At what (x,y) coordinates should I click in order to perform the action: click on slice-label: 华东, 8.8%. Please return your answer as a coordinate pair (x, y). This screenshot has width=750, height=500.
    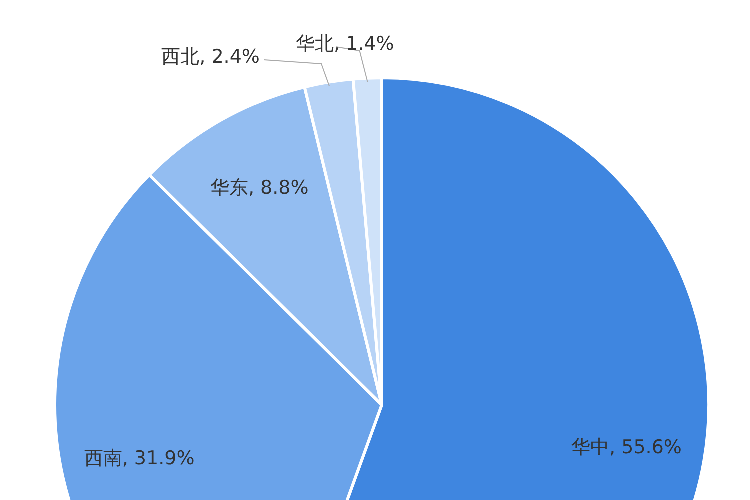
    Looking at the image, I should click on (259, 187).